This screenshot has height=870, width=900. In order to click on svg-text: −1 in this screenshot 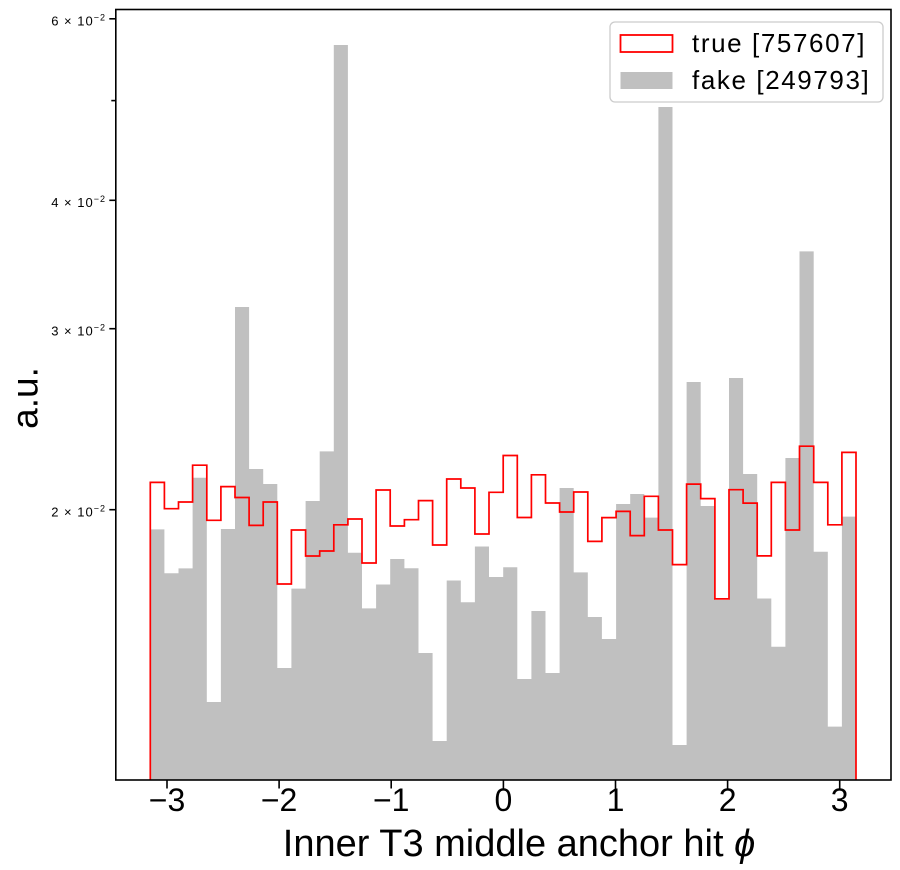, I will do `click(391, 800)`.